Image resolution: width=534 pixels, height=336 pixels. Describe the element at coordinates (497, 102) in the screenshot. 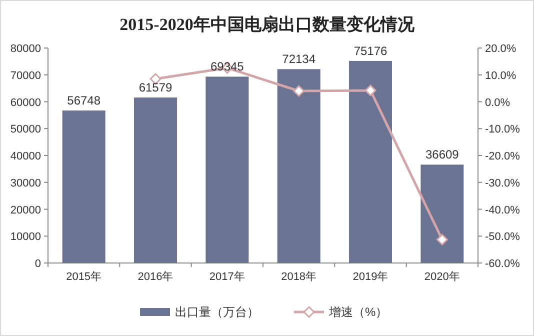

I see `y2-tick-label: 0.0%` at that location.